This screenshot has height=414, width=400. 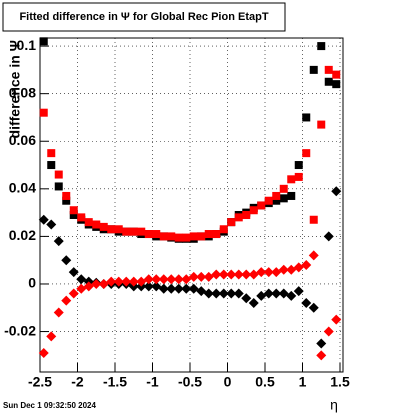 I want to click on y-tick-label: 0.06, so click(x=22, y=140).